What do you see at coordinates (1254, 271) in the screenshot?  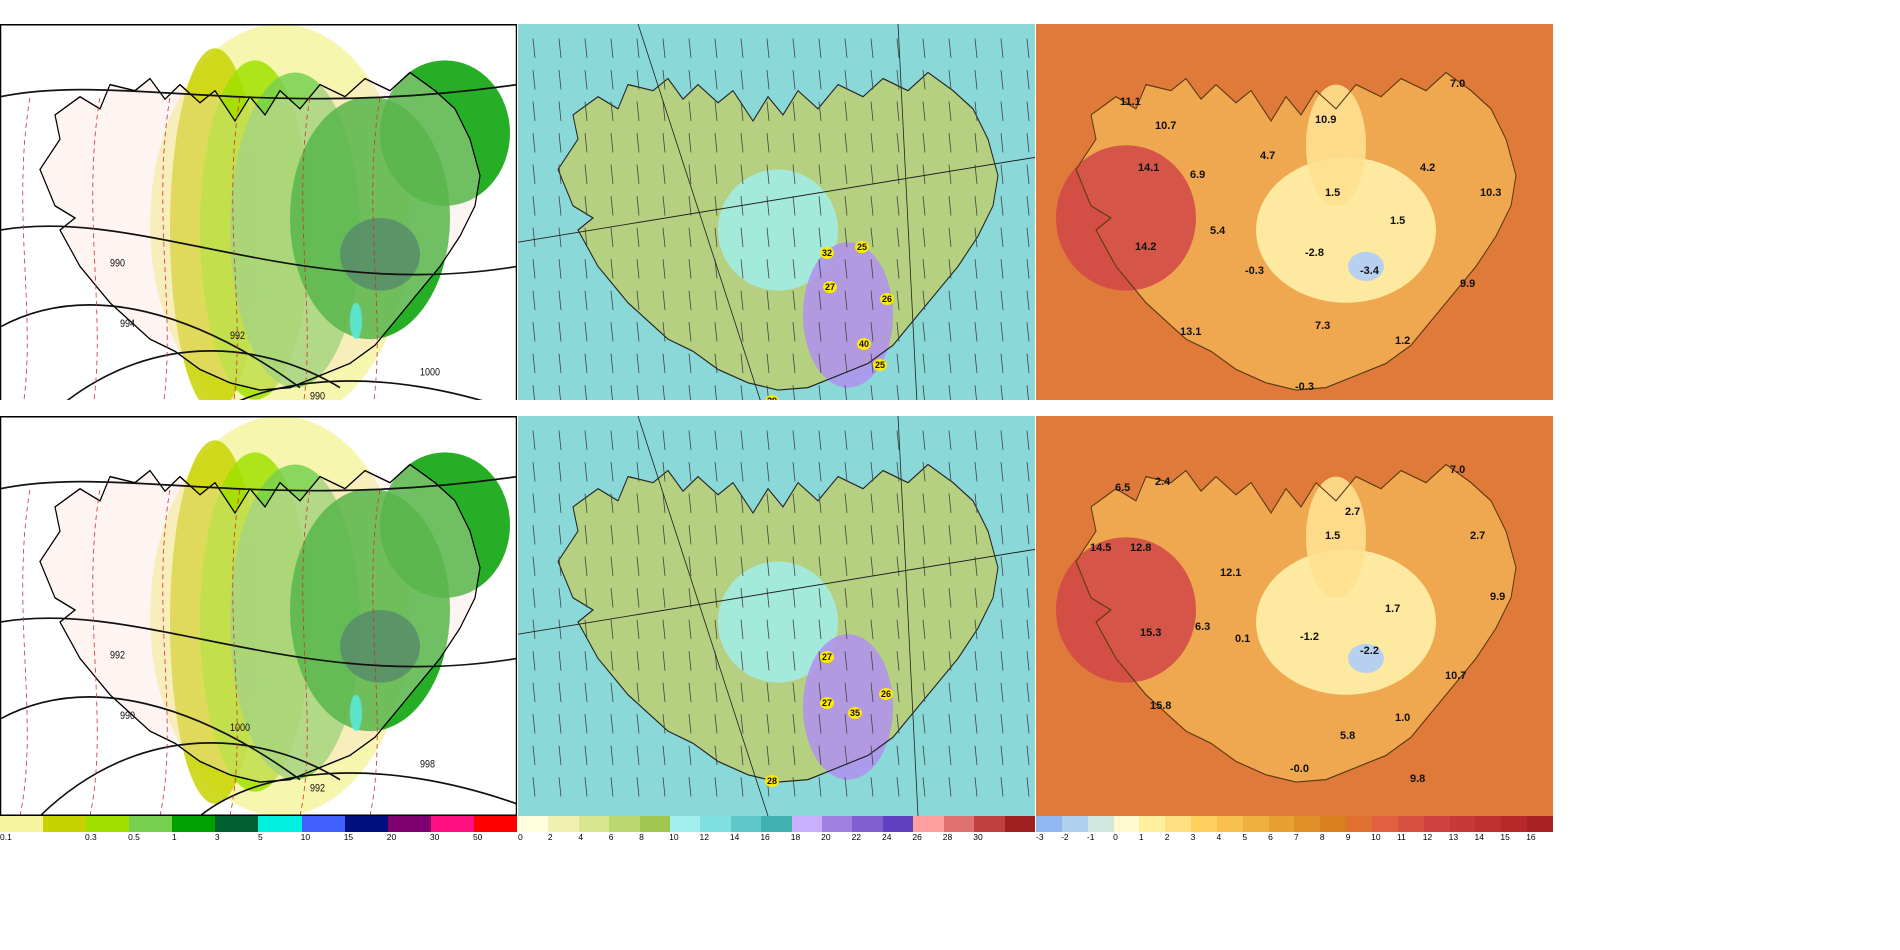 I see `temp-label: -0.3` at bounding box center [1254, 271].